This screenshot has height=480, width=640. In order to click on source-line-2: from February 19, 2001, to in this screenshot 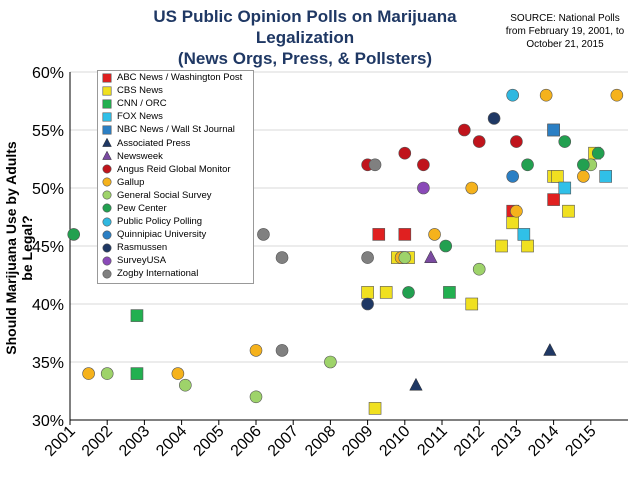, I will do `click(565, 31)`.